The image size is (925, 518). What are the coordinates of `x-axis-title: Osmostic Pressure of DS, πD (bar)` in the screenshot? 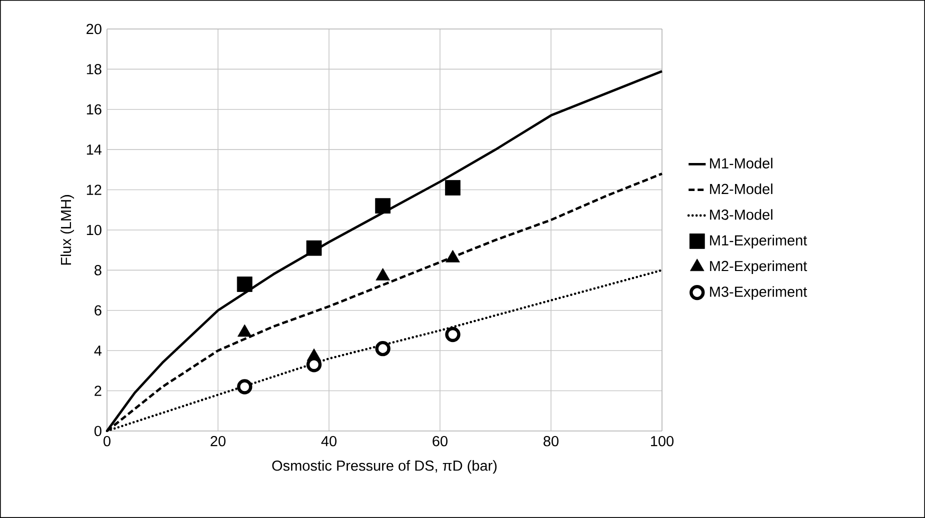 It's located at (384, 467).